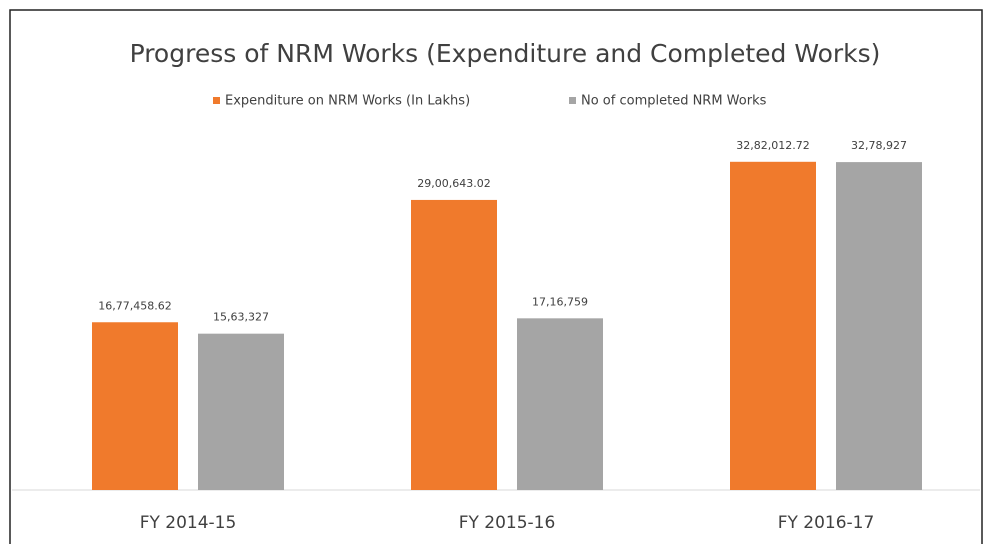 The image size is (992, 544). What do you see at coordinates (560, 301) in the screenshot?
I see `data-label: 17,16,759` at bounding box center [560, 301].